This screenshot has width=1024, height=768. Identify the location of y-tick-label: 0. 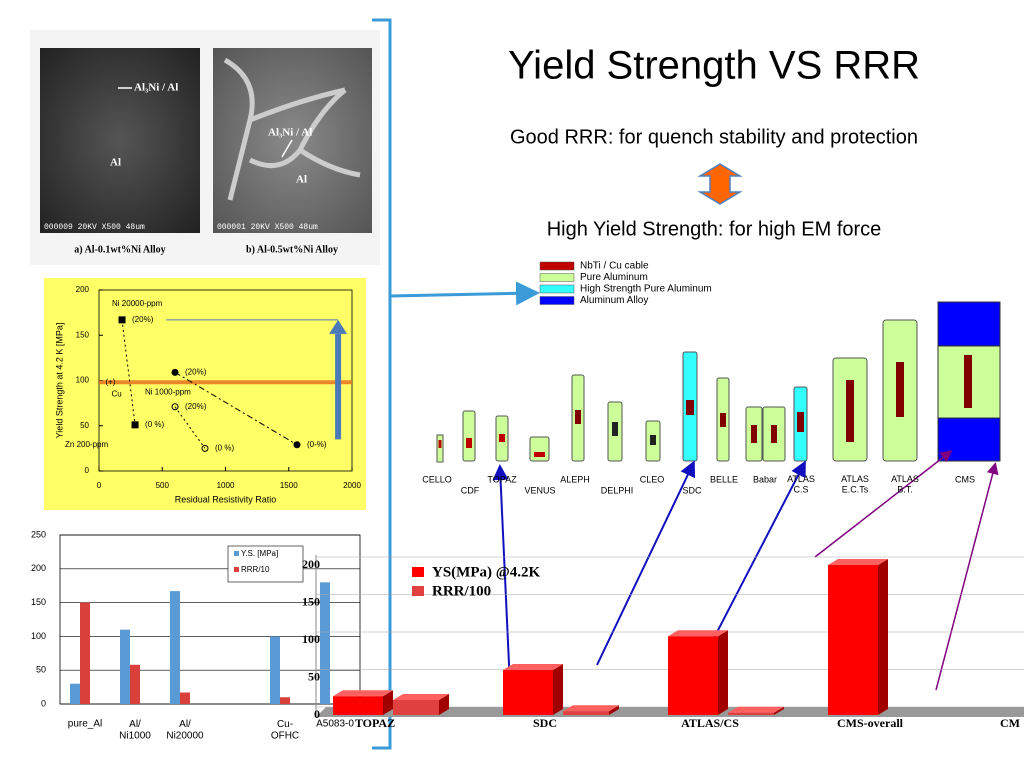
(43, 703).